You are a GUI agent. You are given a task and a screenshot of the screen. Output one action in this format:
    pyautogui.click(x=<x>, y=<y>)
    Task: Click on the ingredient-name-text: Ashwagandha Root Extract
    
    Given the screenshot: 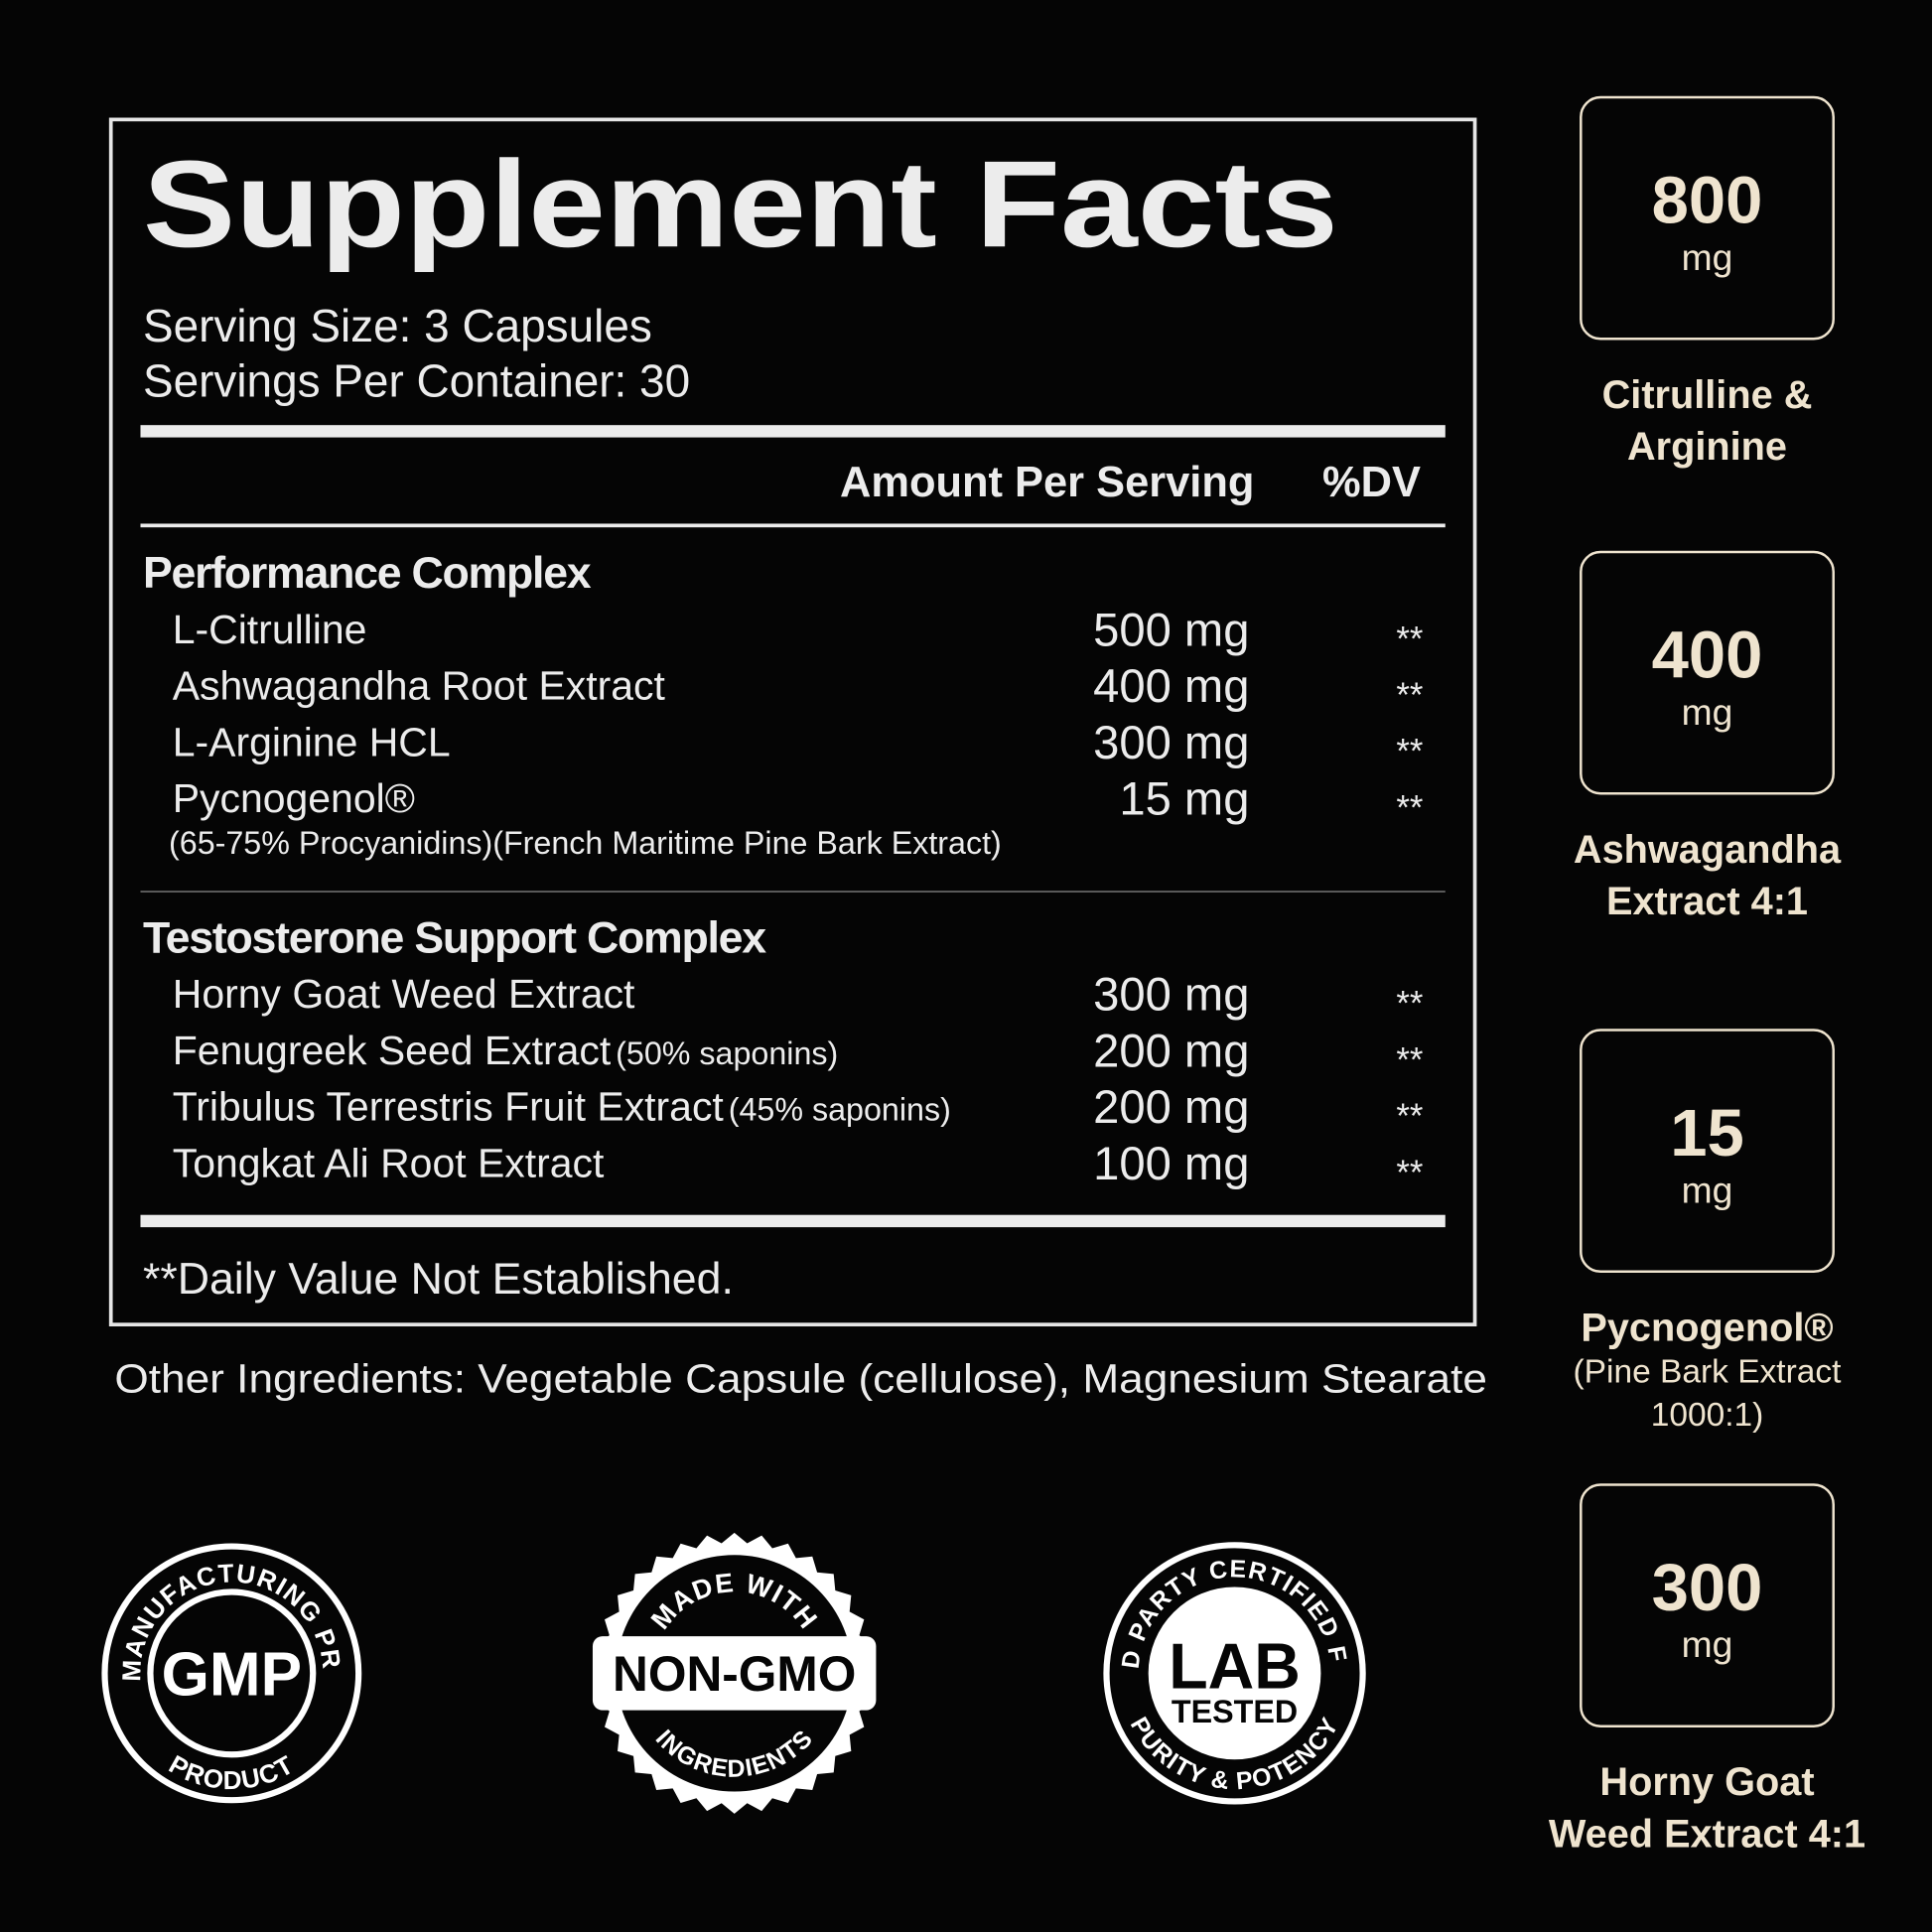 What is the action you would take?
    pyautogui.click(x=420, y=686)
    